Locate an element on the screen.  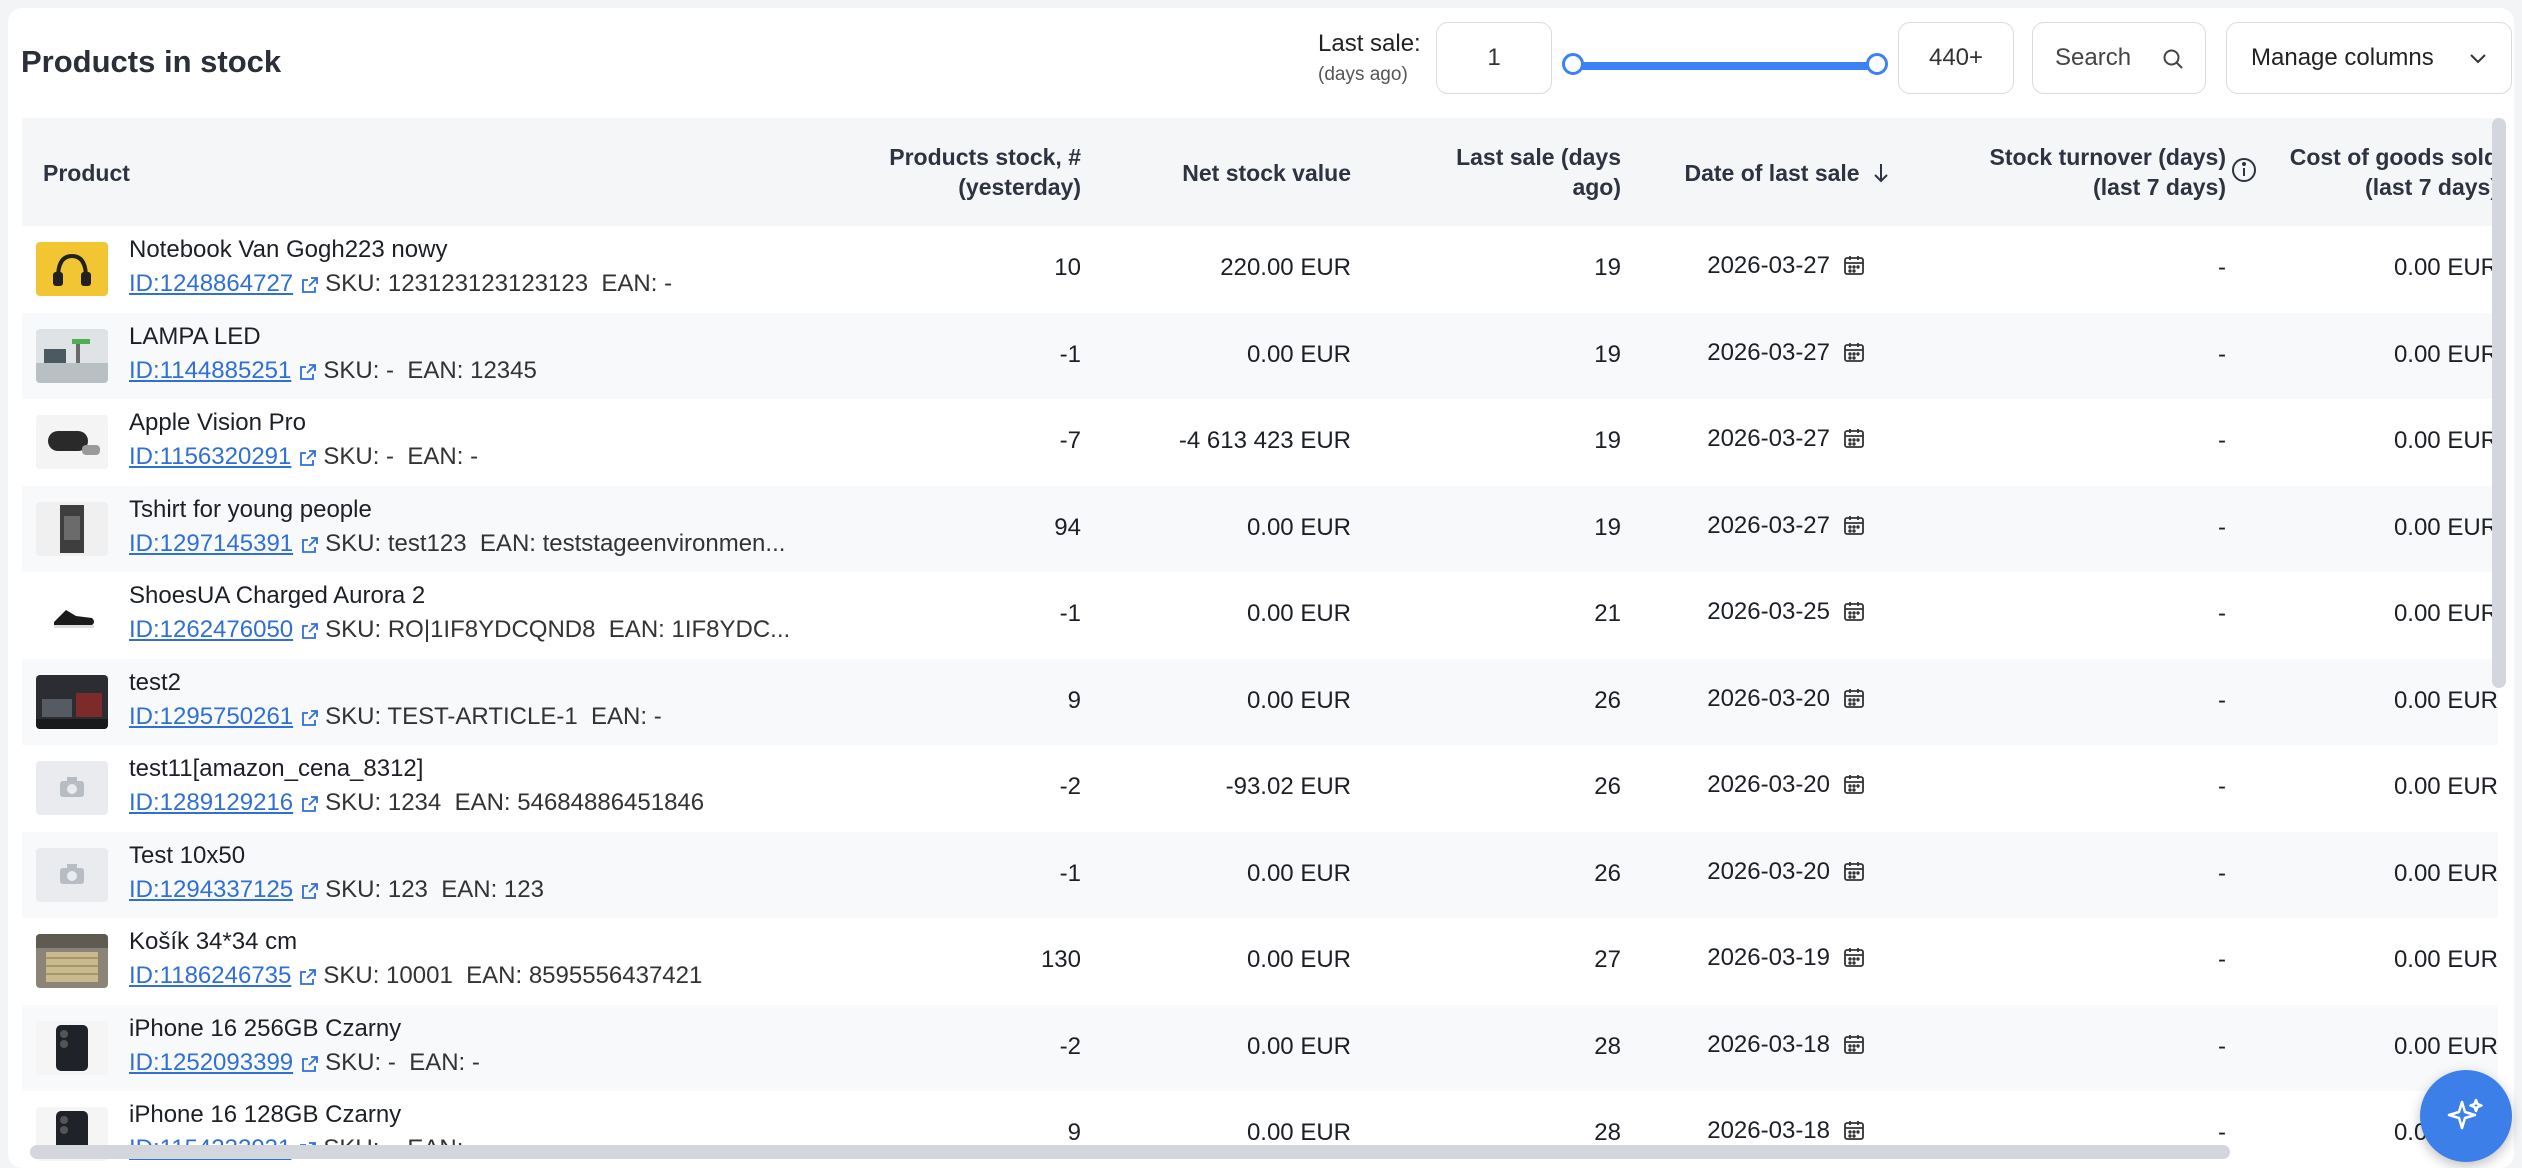
last-sale-days-value: 28 is located at coordinates (1607, 1046).